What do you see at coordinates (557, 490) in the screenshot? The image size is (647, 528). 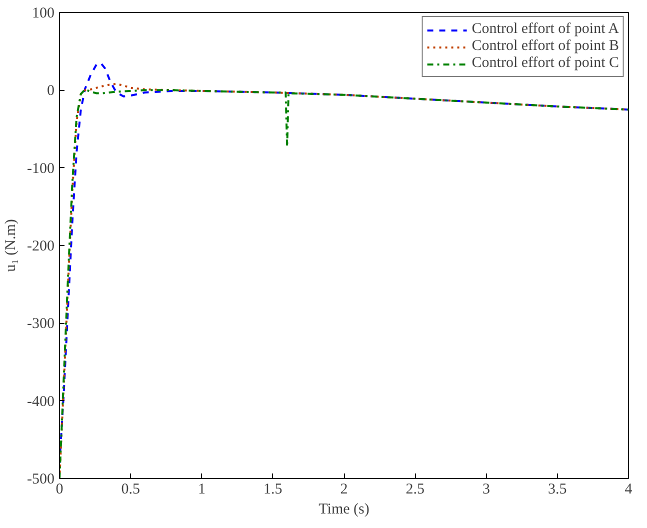 I see `x-tick-label: 3.5` at bounding box center [557, 490].